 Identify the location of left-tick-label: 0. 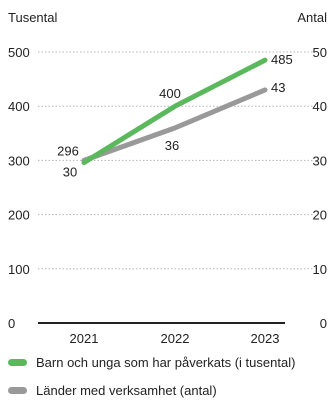
(11, 323).